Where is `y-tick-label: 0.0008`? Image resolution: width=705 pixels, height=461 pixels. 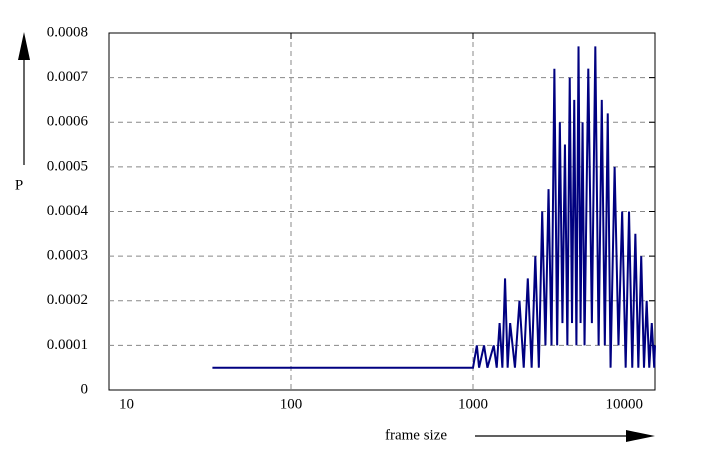
y-tick-label: 0.0008 is located at coordinates (67, 32).